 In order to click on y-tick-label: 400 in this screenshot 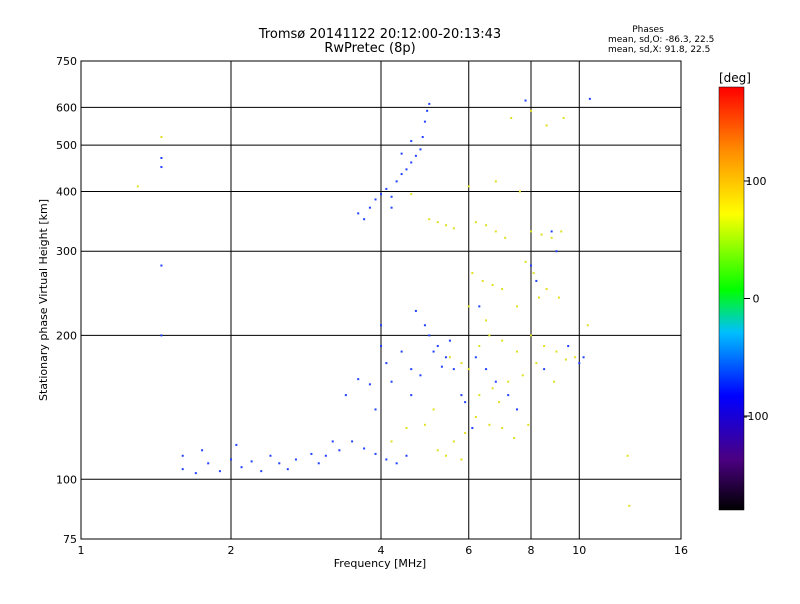, I will do `click(66, 191)`.